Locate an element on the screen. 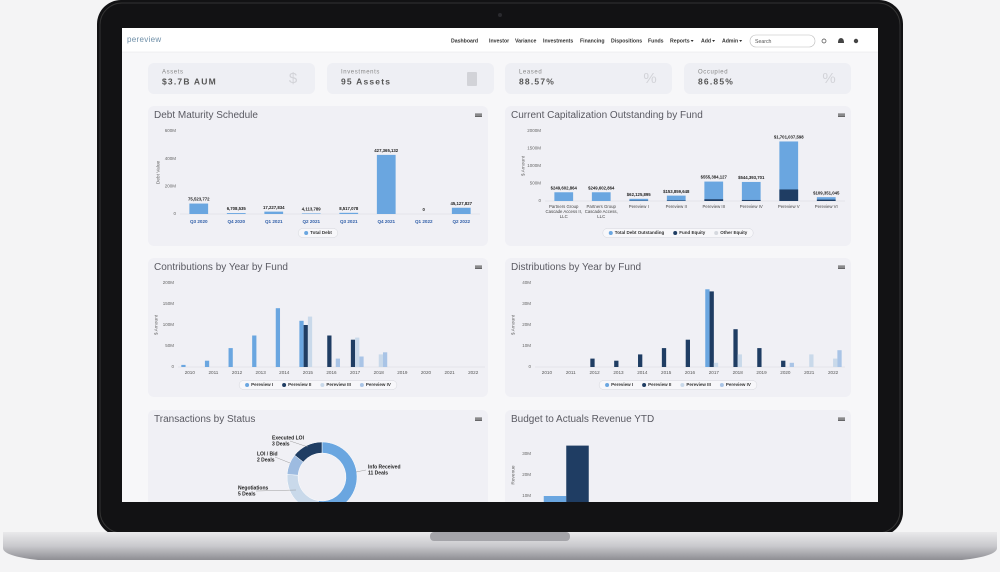 This screenshot has height=572, width=1000. x-tick-label-box: Pereview III is located at coordinates (714, 206).